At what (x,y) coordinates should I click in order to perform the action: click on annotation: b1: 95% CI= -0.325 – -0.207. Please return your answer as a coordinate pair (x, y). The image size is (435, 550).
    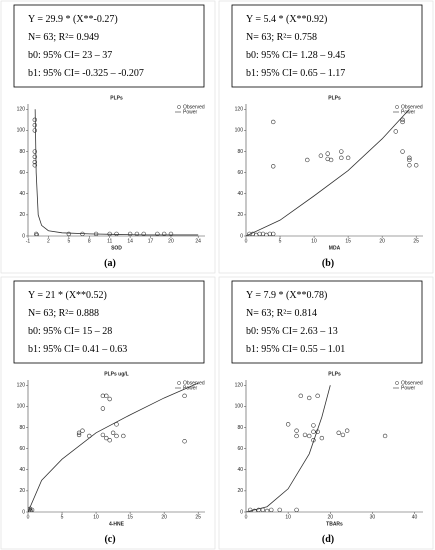
    Looking at the image, I should click on (86, 73).